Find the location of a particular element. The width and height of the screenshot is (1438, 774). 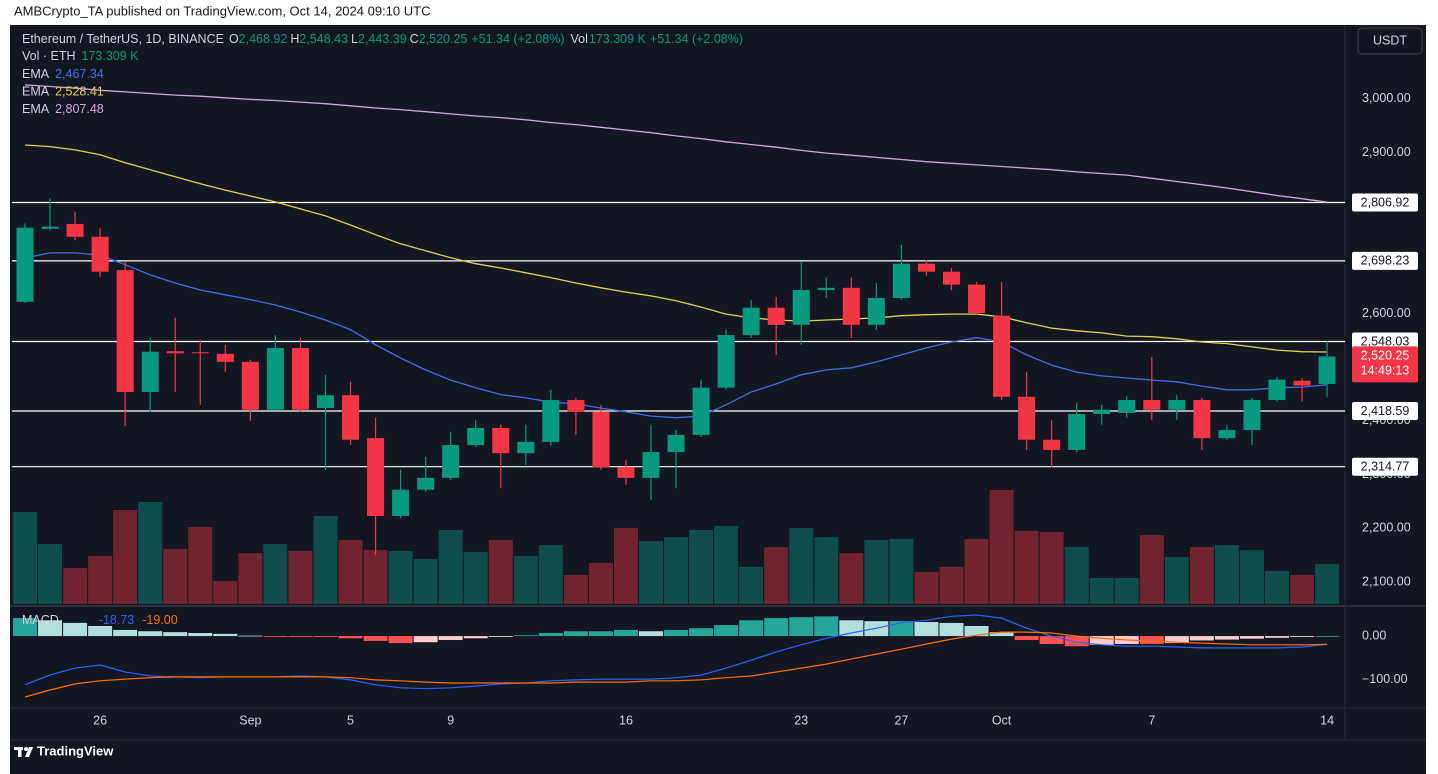

currency-label: USDT is located at coordinates (1390, 40).